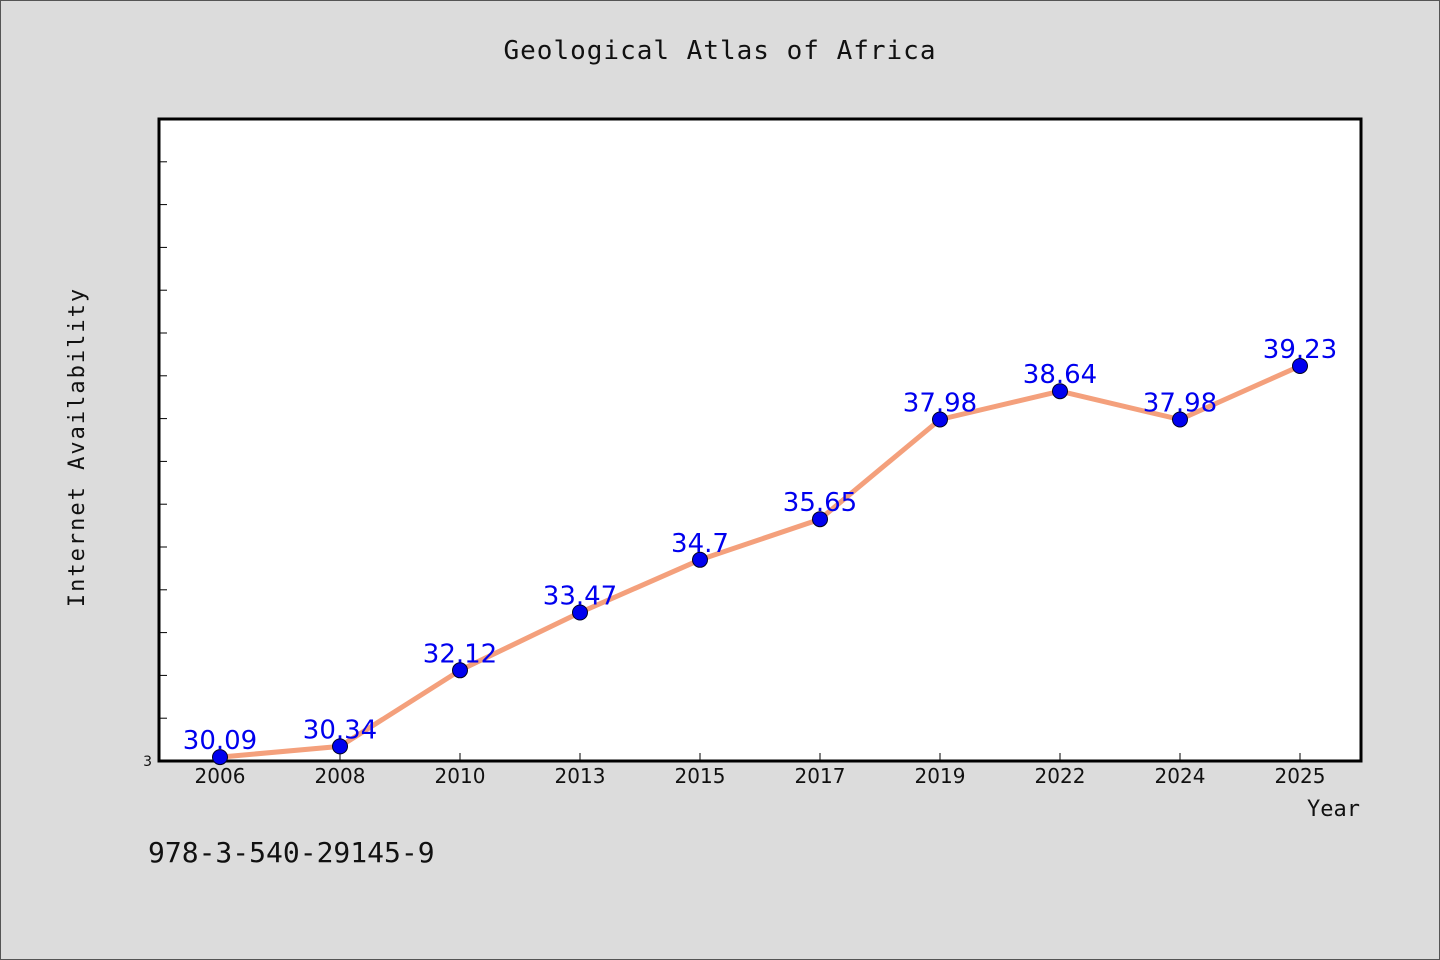 The image size is (1440, 960). I want to click on x-tick-label: 2006, so click(220, 776).